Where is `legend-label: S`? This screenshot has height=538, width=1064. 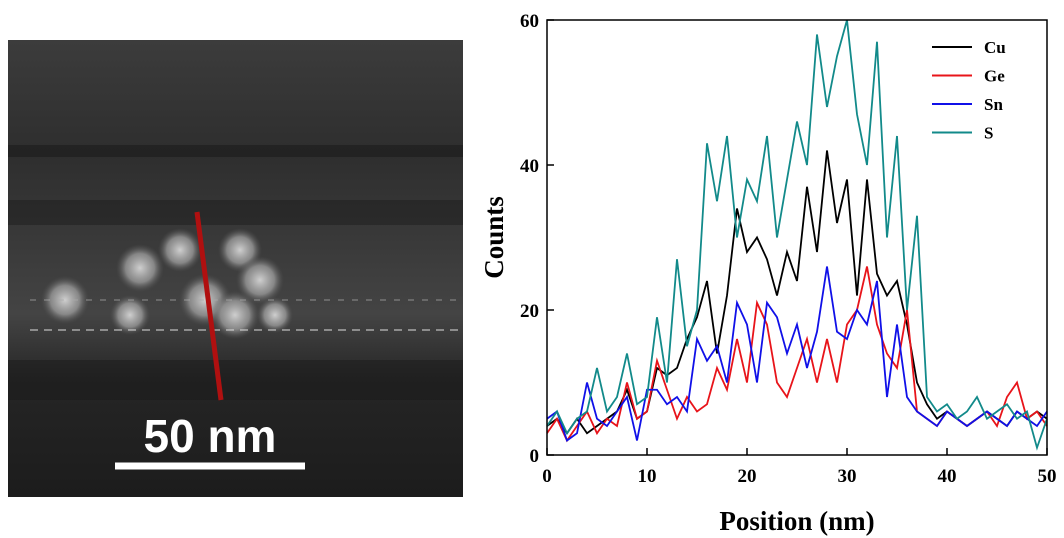 legend-label: S is located at coordinates (988, 133).